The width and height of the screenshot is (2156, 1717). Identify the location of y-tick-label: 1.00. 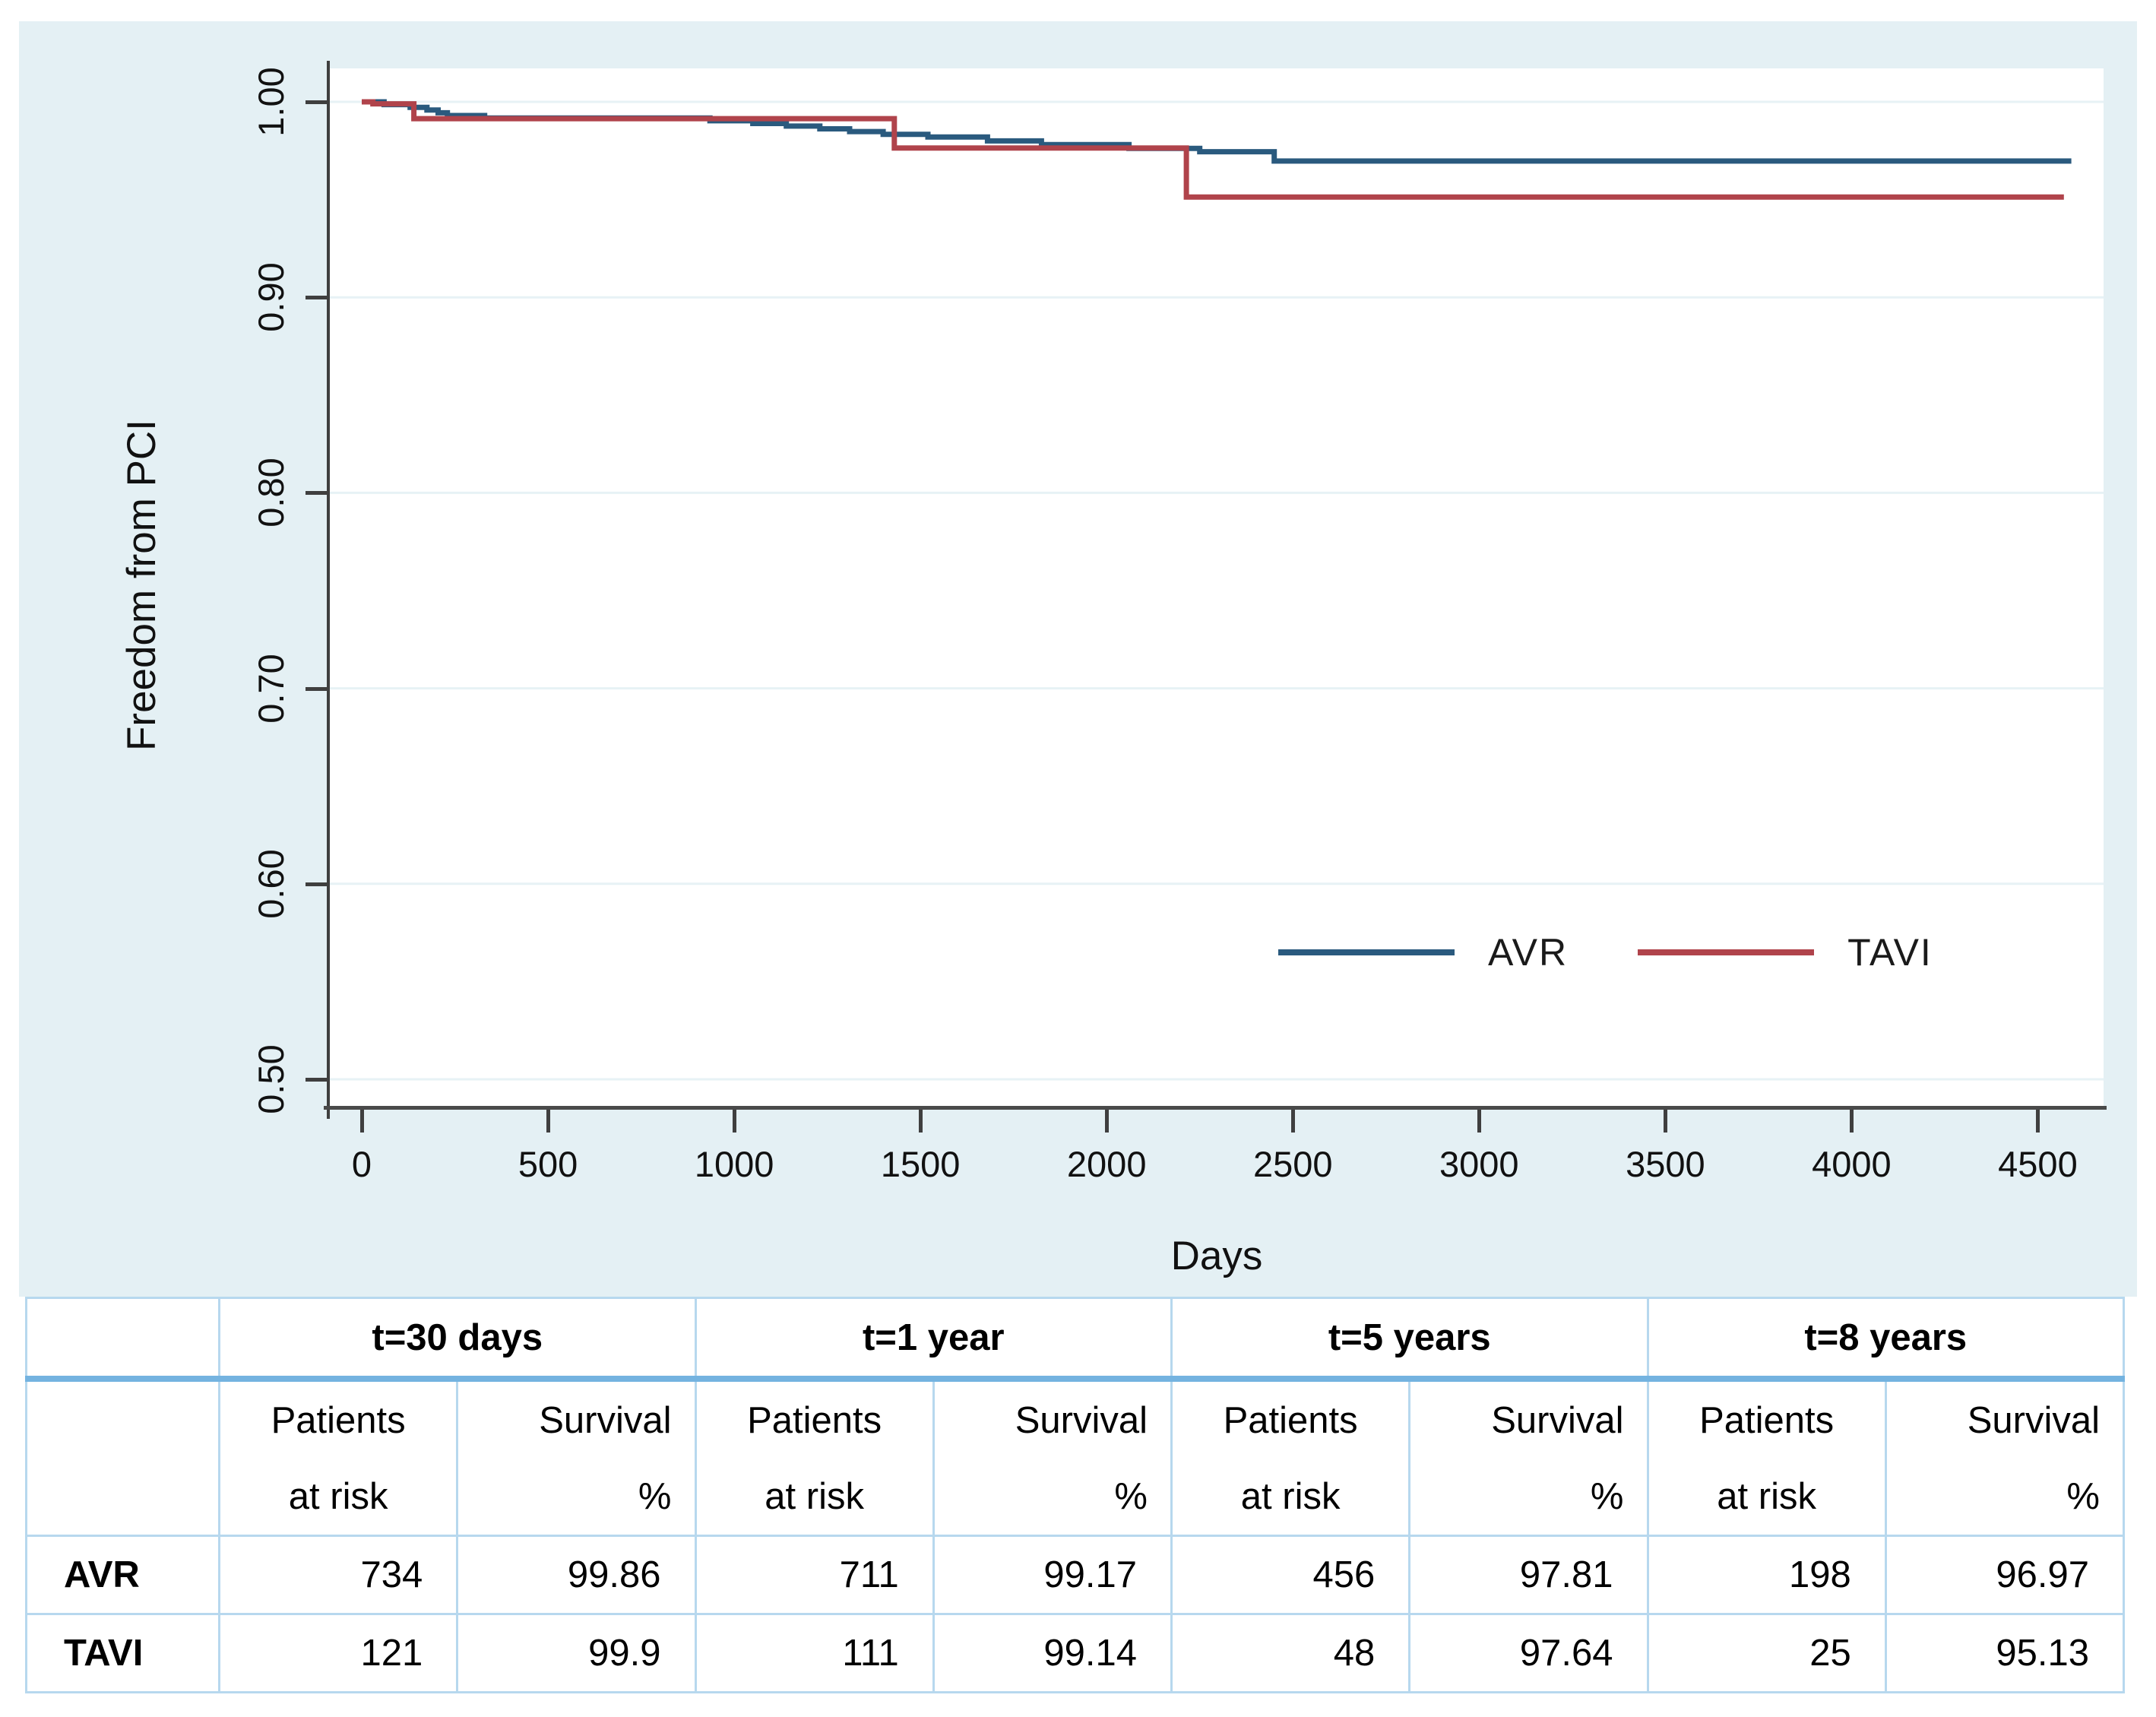
(270, 102).